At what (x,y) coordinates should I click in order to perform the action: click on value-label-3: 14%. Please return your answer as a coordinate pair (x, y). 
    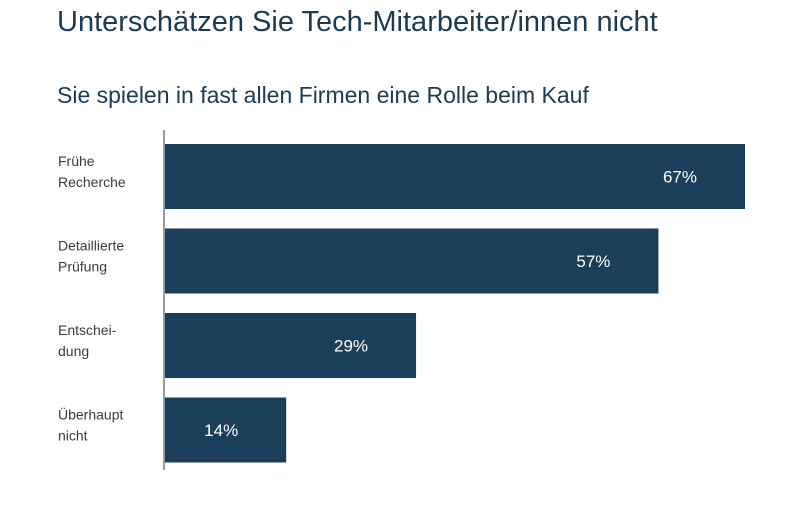
    Looking at the image, I should click on (221, 430).